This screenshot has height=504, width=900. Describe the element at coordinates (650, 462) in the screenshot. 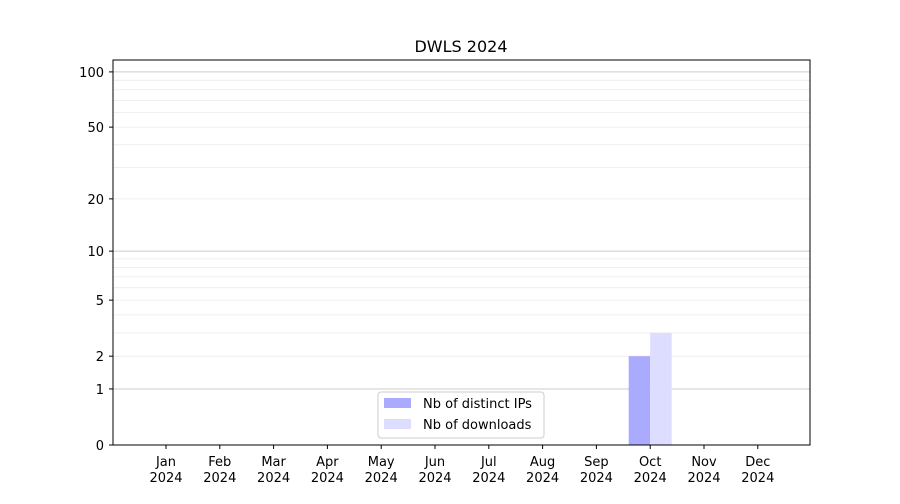

I see `x-tick-label: Oct` at that location.